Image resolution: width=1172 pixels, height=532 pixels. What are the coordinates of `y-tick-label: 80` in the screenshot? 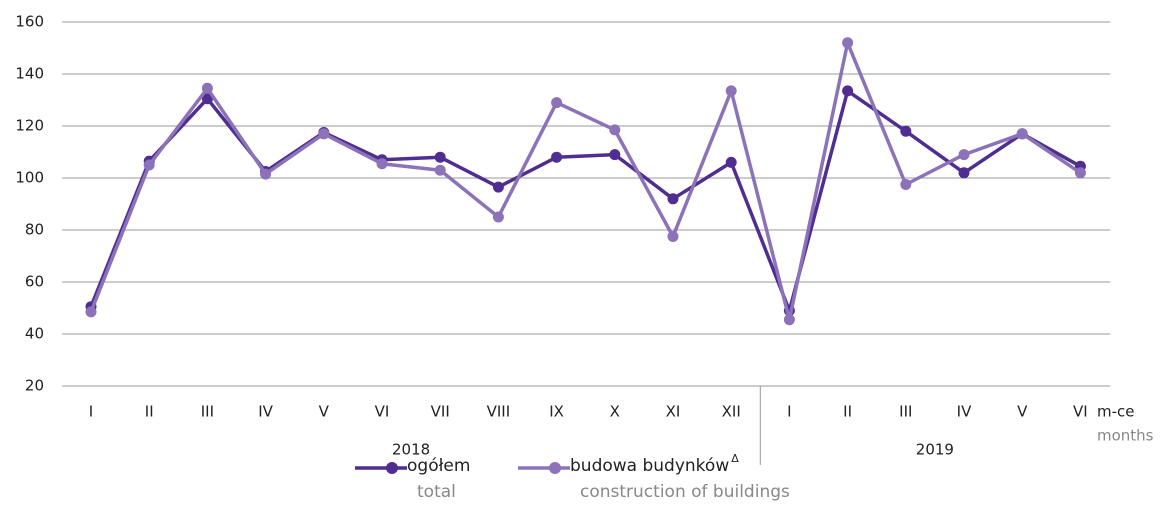 It's located at (34, 230).